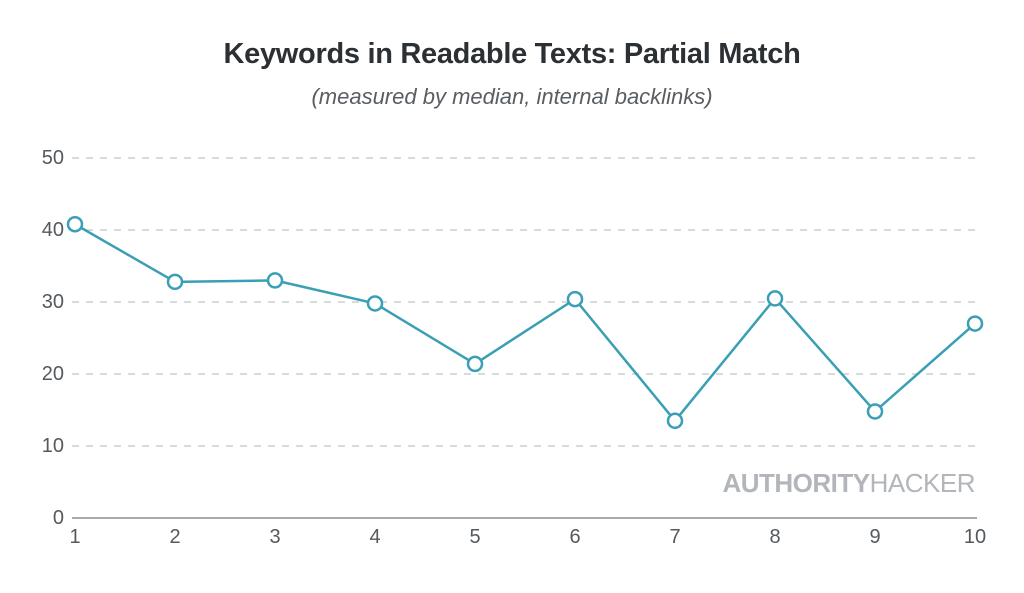 This screenshot has width=1024, height=593. I want to click on chart-subtitle: (measured by median, internal backlinks), so click(512, 96).